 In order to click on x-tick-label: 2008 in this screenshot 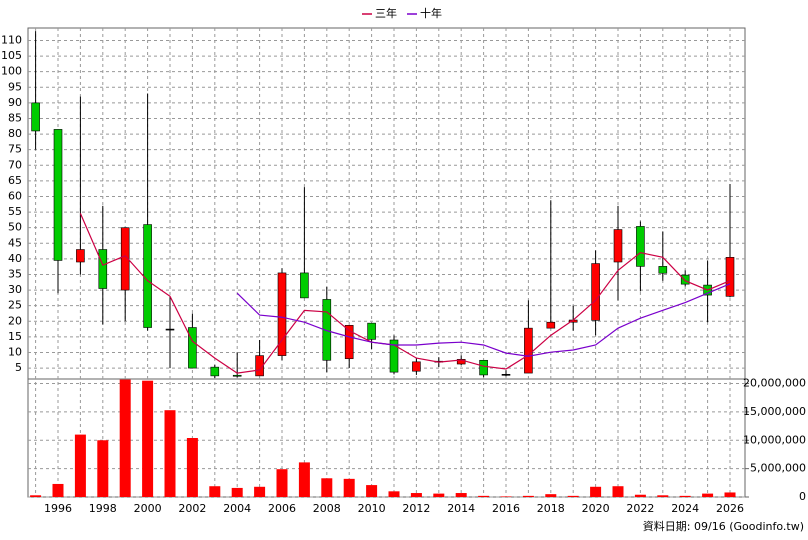, I will do `click(327, 508)`.